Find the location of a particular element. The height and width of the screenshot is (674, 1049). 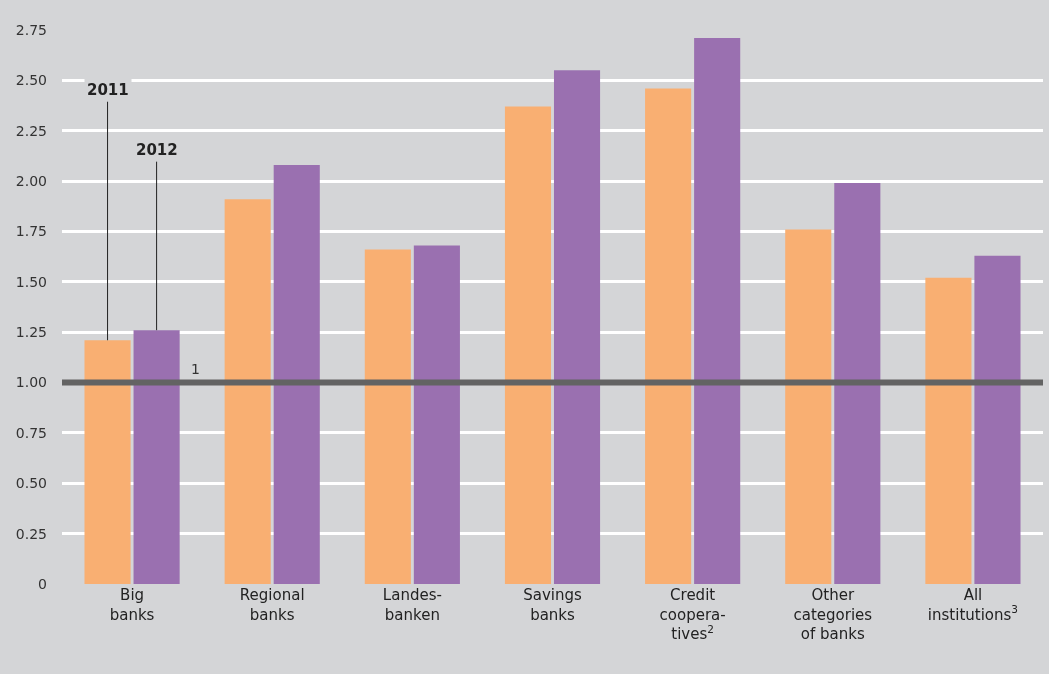

y-tick-label: 0.50 is located at coordinates (31, 483).